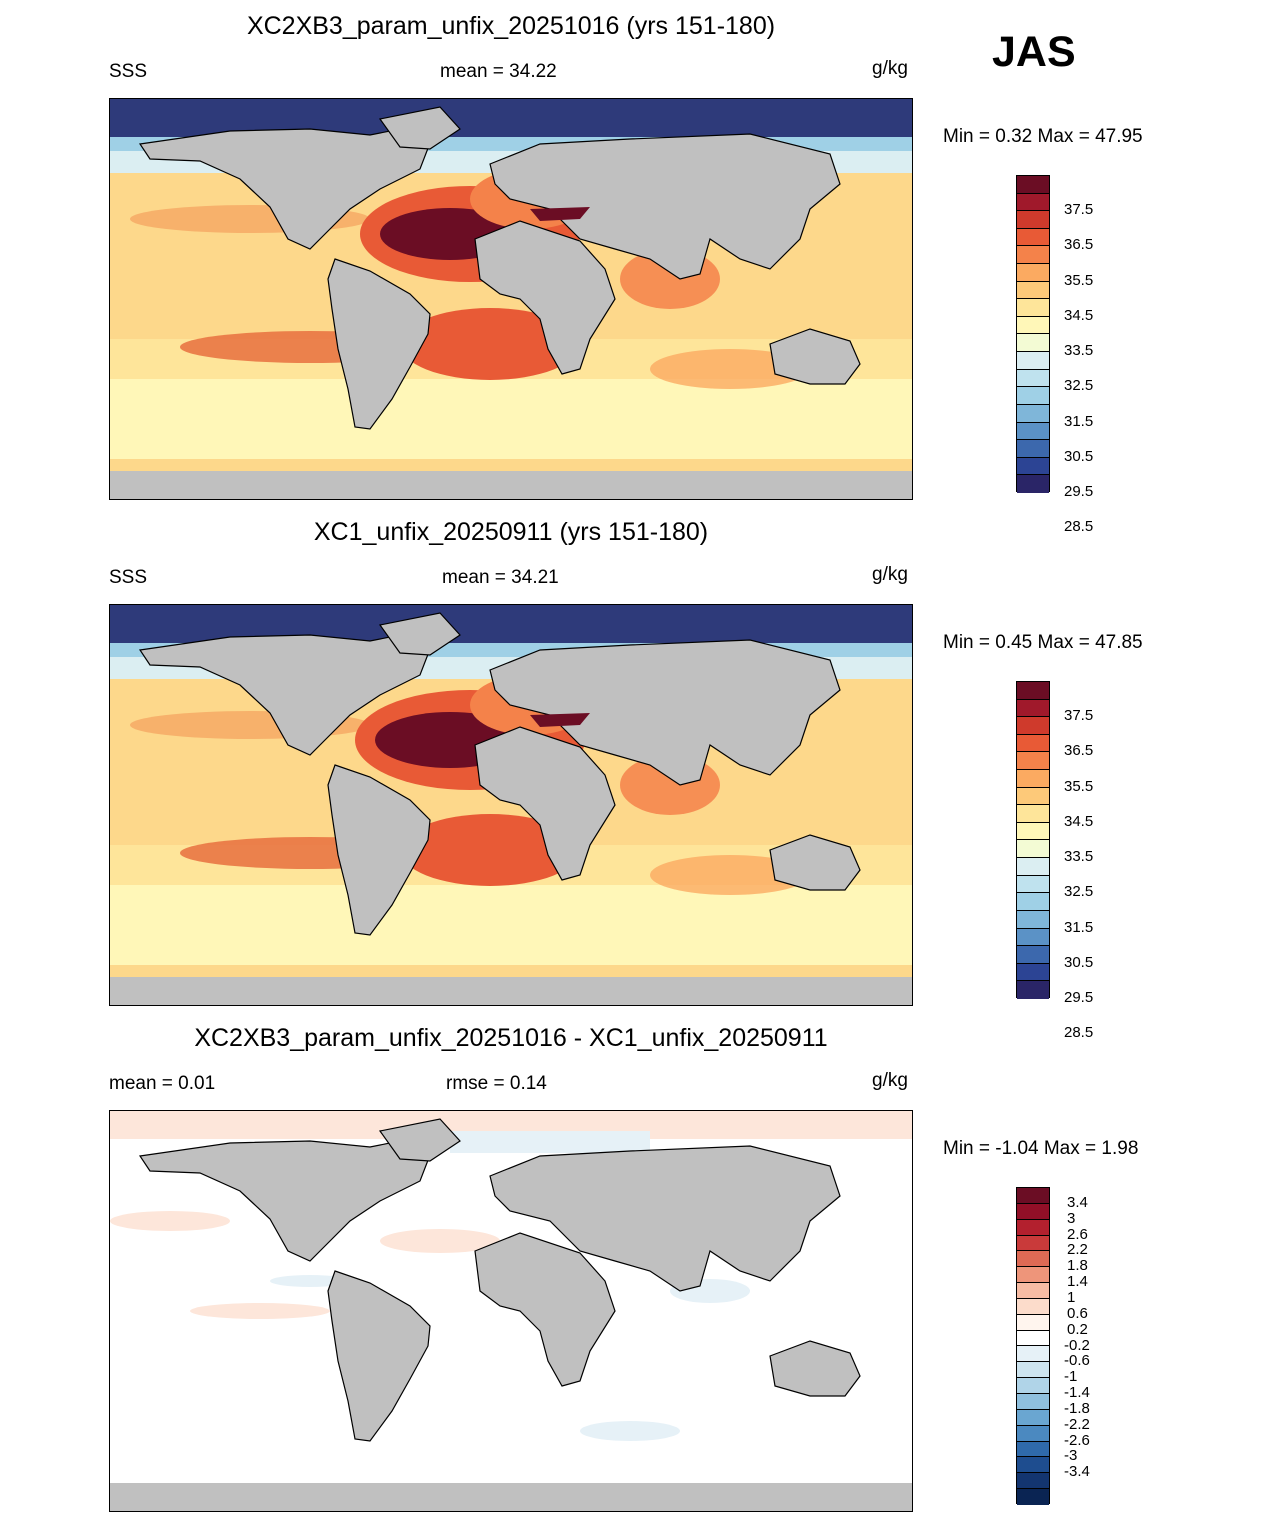 The width and height of the screenshot is (1285, 1519). Describe the element at coordinates (1079, 245) in the screenshot. I see `colorbar-tick-label: 36.5` at that location.